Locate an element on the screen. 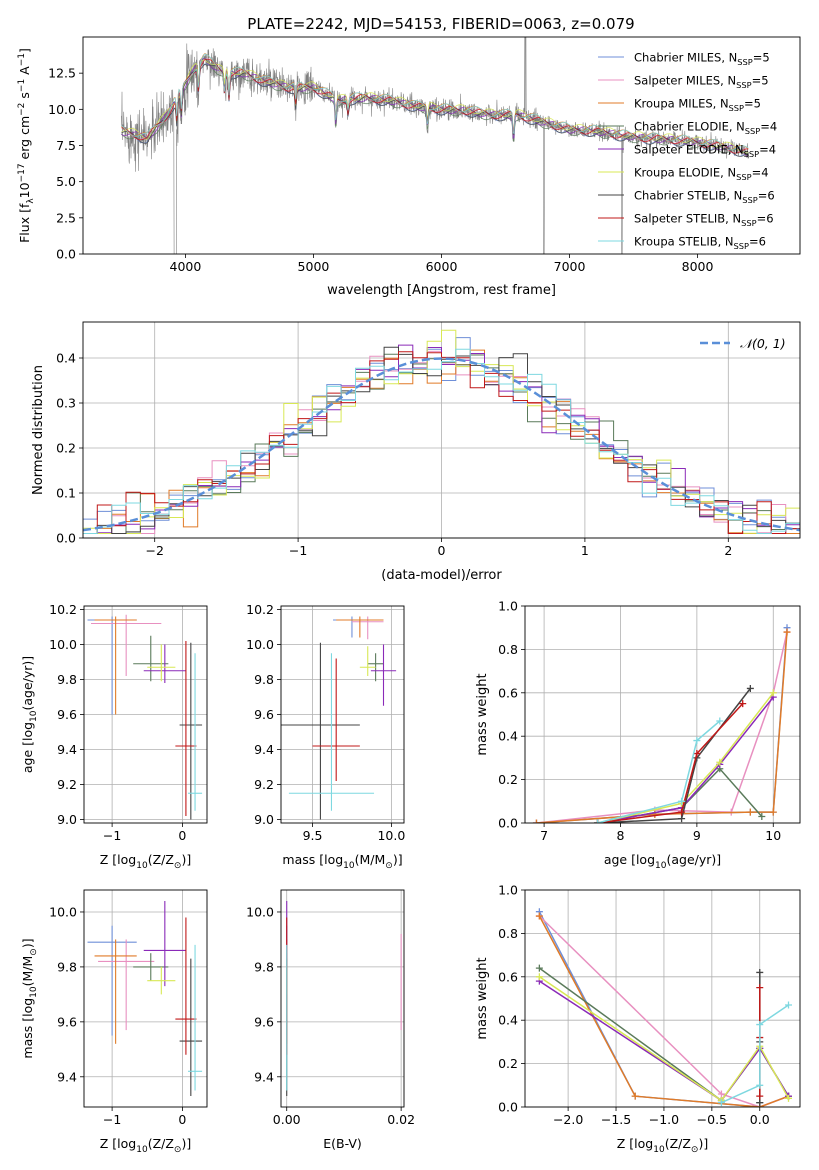 The height and width of the screenshot is (1170, 819). y-axis-label: age [log10(age/yr)] is located at coordinates (29, 714).